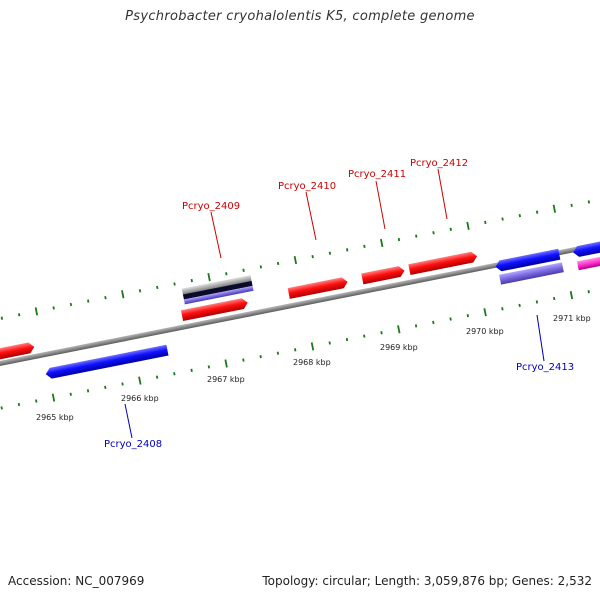  What do you see at coordinates (76, 581) in the screenshot?
I see `accession-text: Accession: NC_007969` at bounding box center [76, 581].